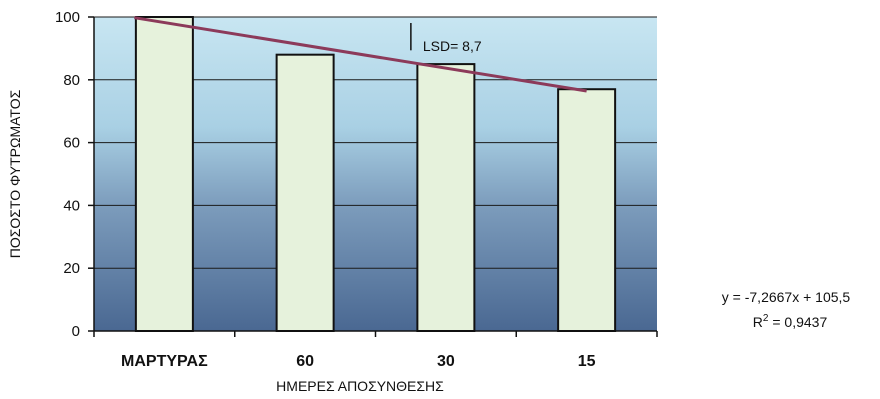 This screenshot has width=880, height=399. I want to click on x-tick-label-3: 15, so click(587, 361).